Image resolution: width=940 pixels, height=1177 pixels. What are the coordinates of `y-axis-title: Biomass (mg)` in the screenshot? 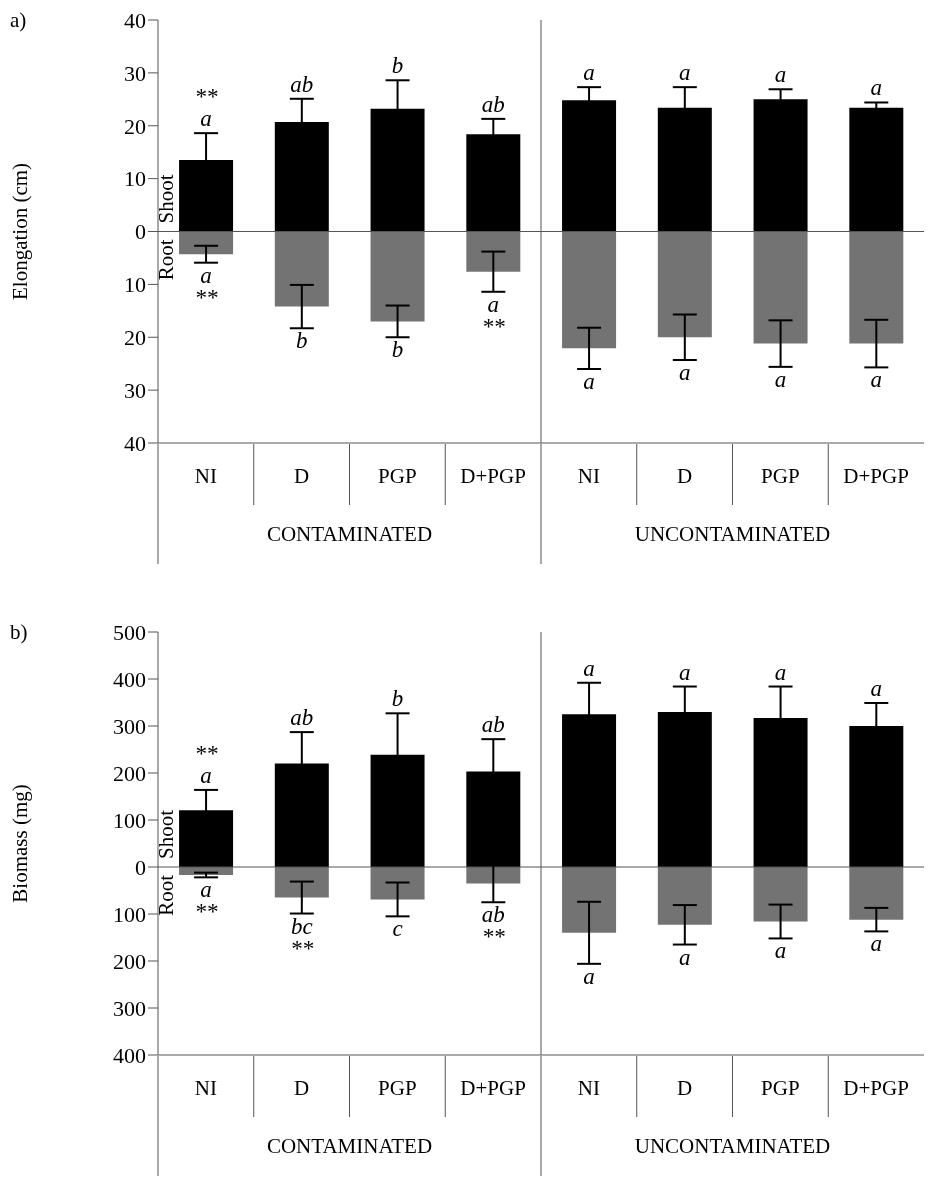 It's located at (20, 843).